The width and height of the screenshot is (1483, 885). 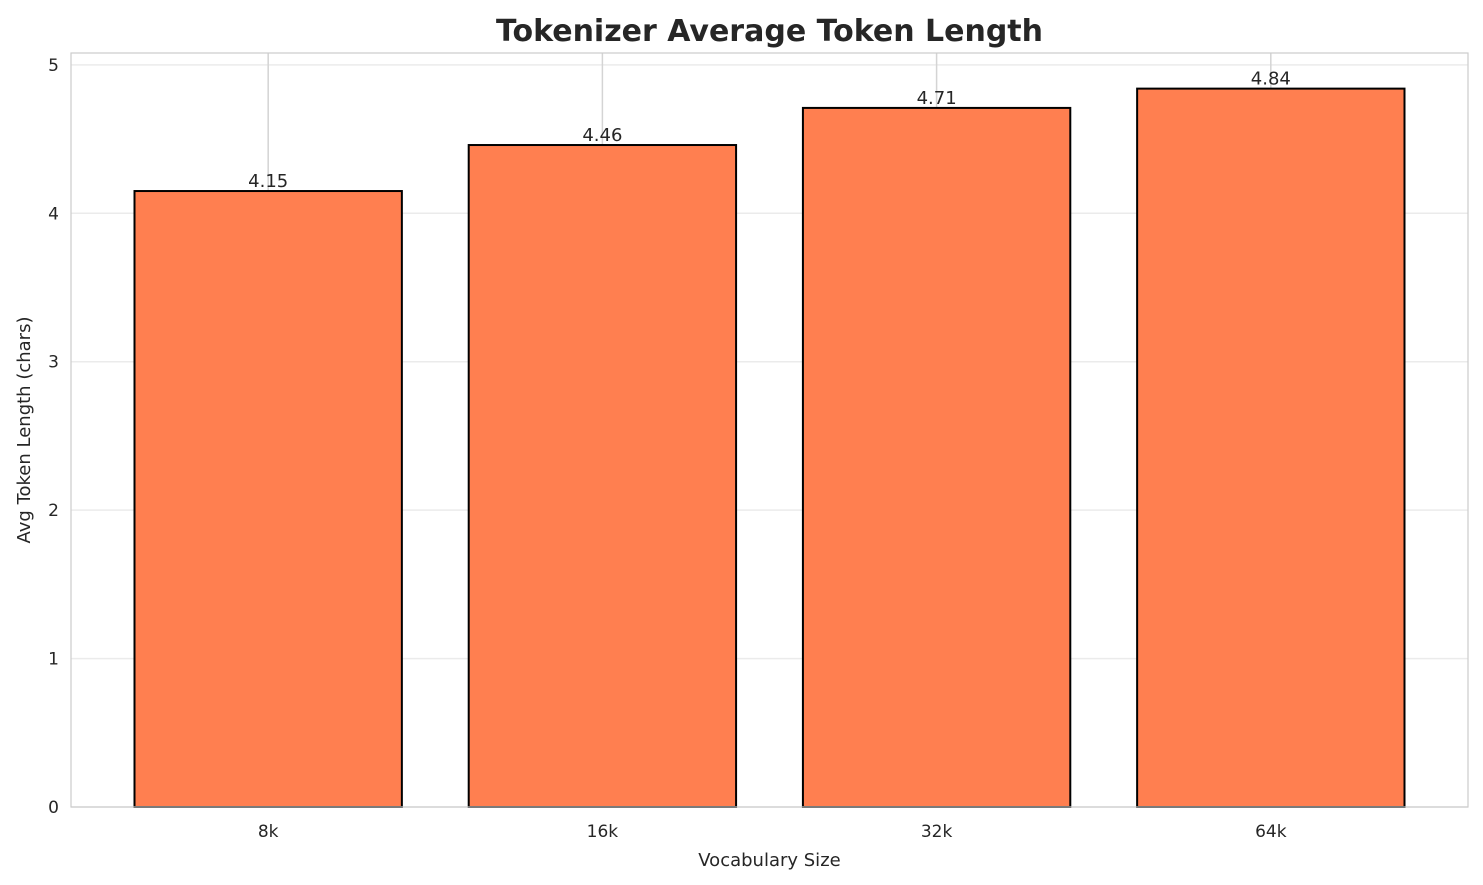 I want to click on x-tick-label: 8k, so click(x=268, y=832).